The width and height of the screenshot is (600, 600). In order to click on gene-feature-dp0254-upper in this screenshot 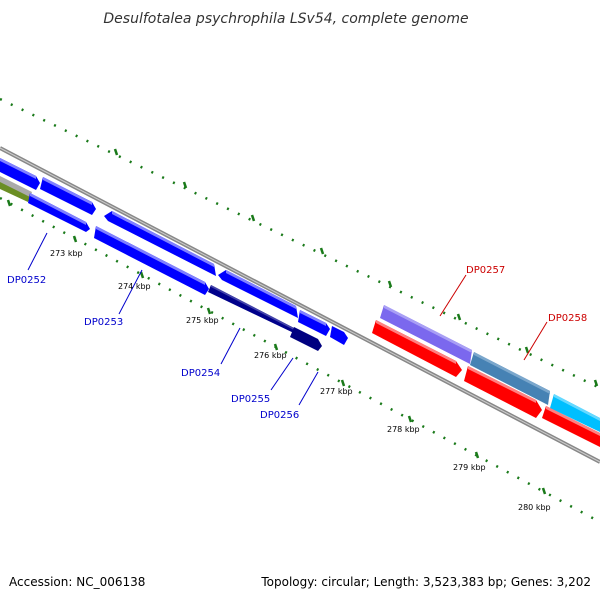, I will do `click(258, 294)`.